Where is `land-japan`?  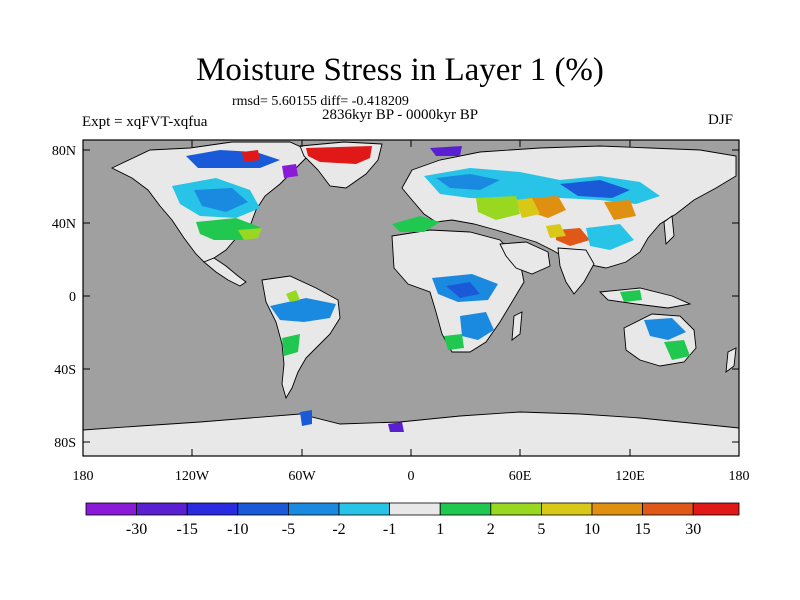 land-japan is located at coordinates (669, 230).